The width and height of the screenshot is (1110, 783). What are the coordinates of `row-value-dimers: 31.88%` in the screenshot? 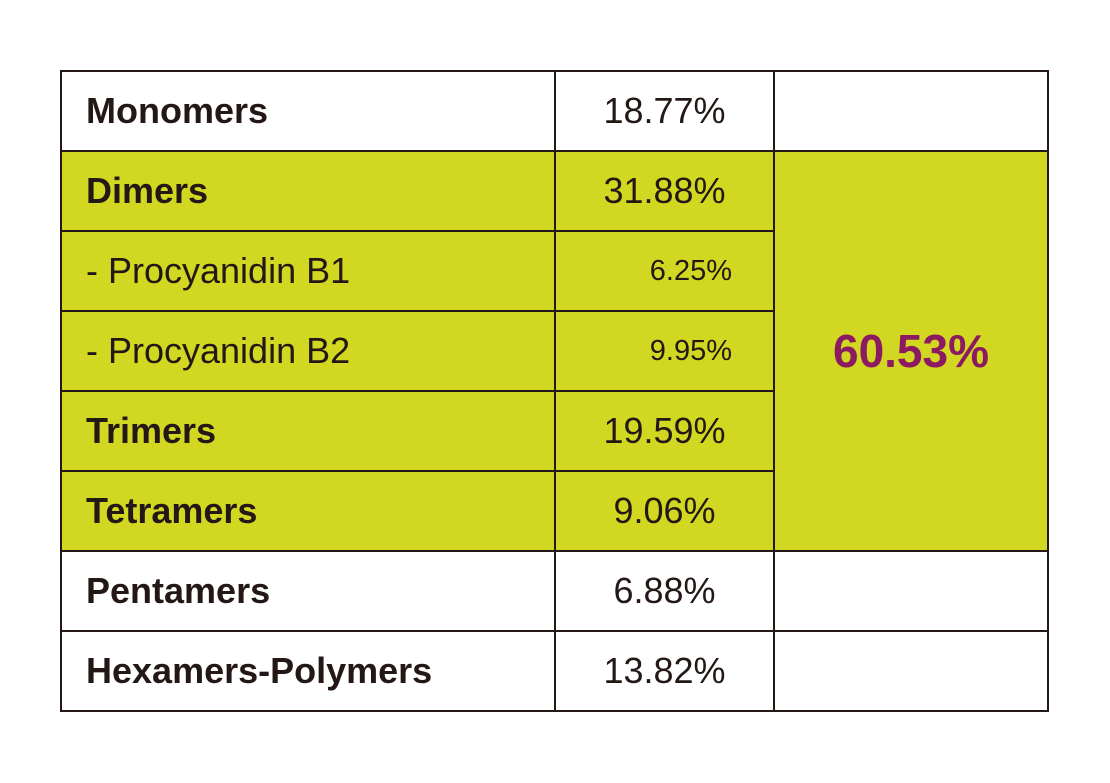 It's located at (664, 190).